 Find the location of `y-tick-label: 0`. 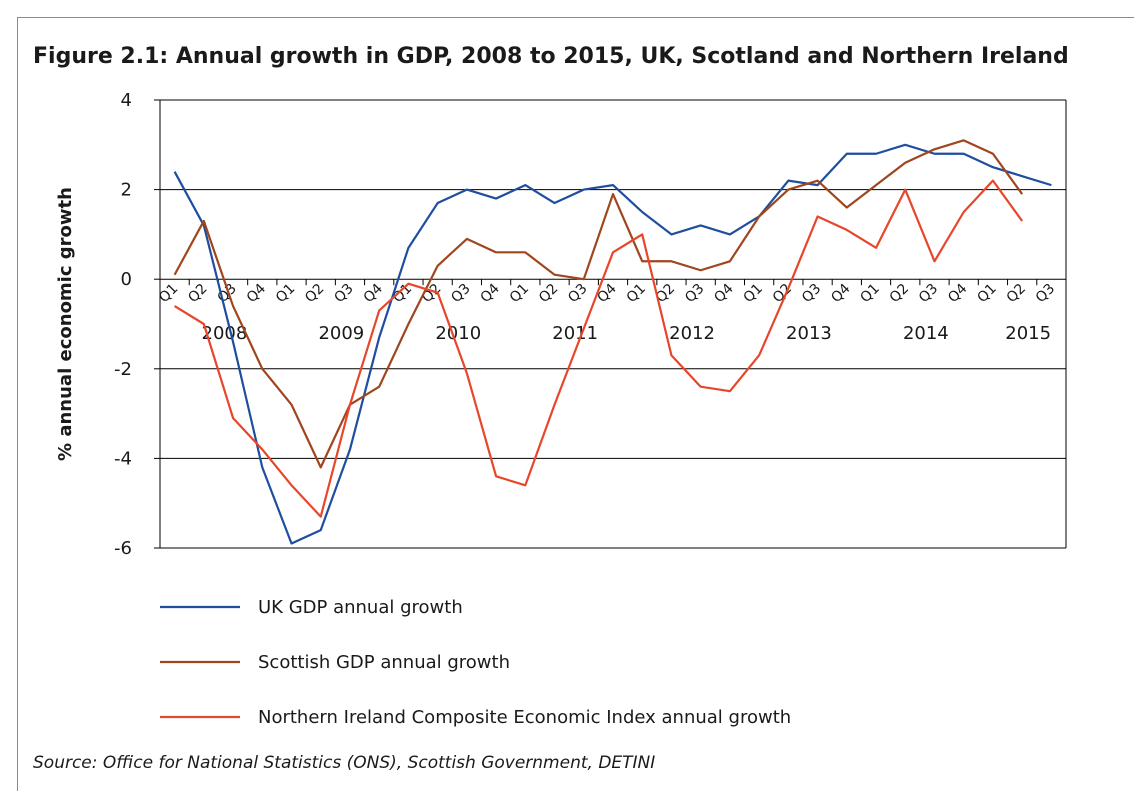

y-tick-label: 0 is located at coordinates (126, 279).